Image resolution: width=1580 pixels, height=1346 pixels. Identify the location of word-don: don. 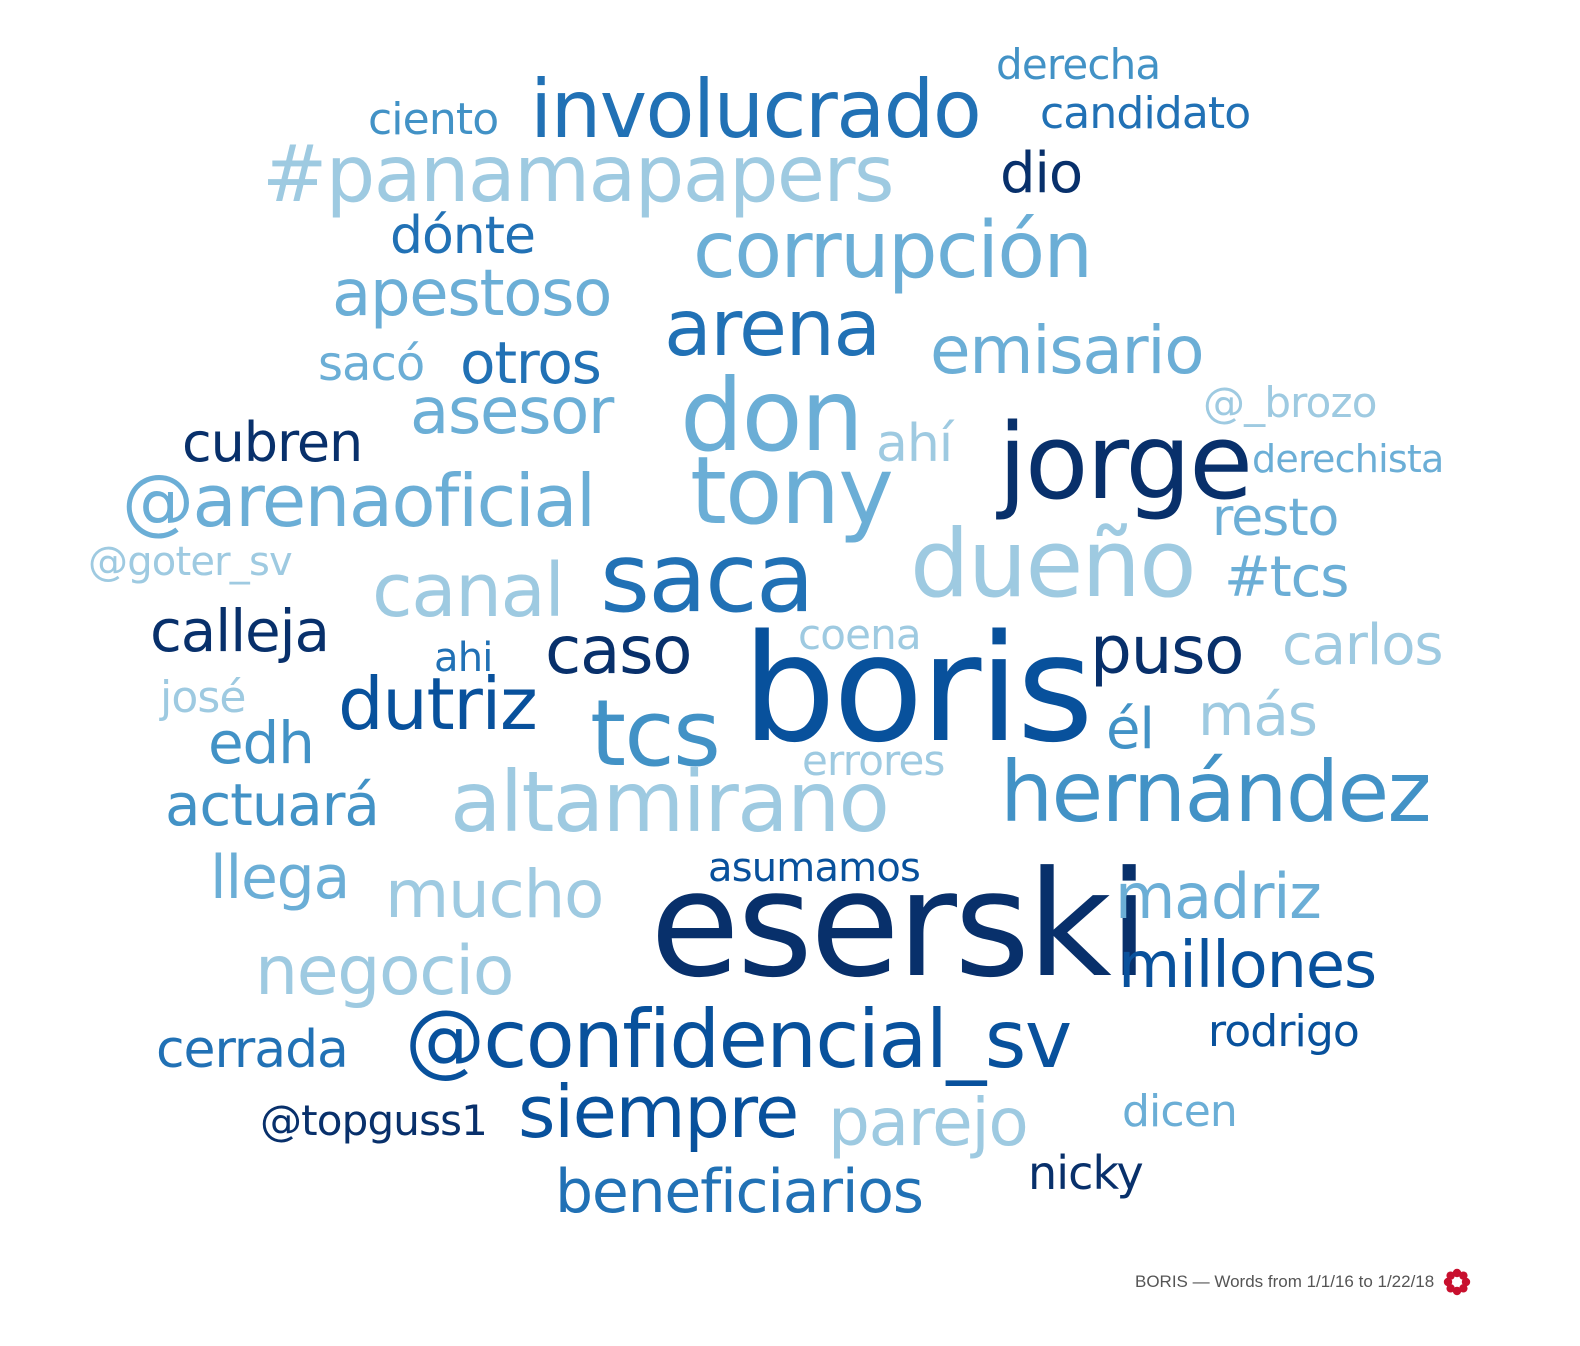
(772, 415).